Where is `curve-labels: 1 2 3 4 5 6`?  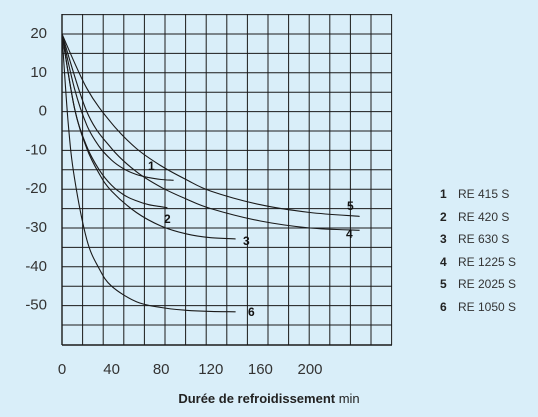 curve-labels: 1 2 3 4 5 6 is located at coordinates (251, 239).